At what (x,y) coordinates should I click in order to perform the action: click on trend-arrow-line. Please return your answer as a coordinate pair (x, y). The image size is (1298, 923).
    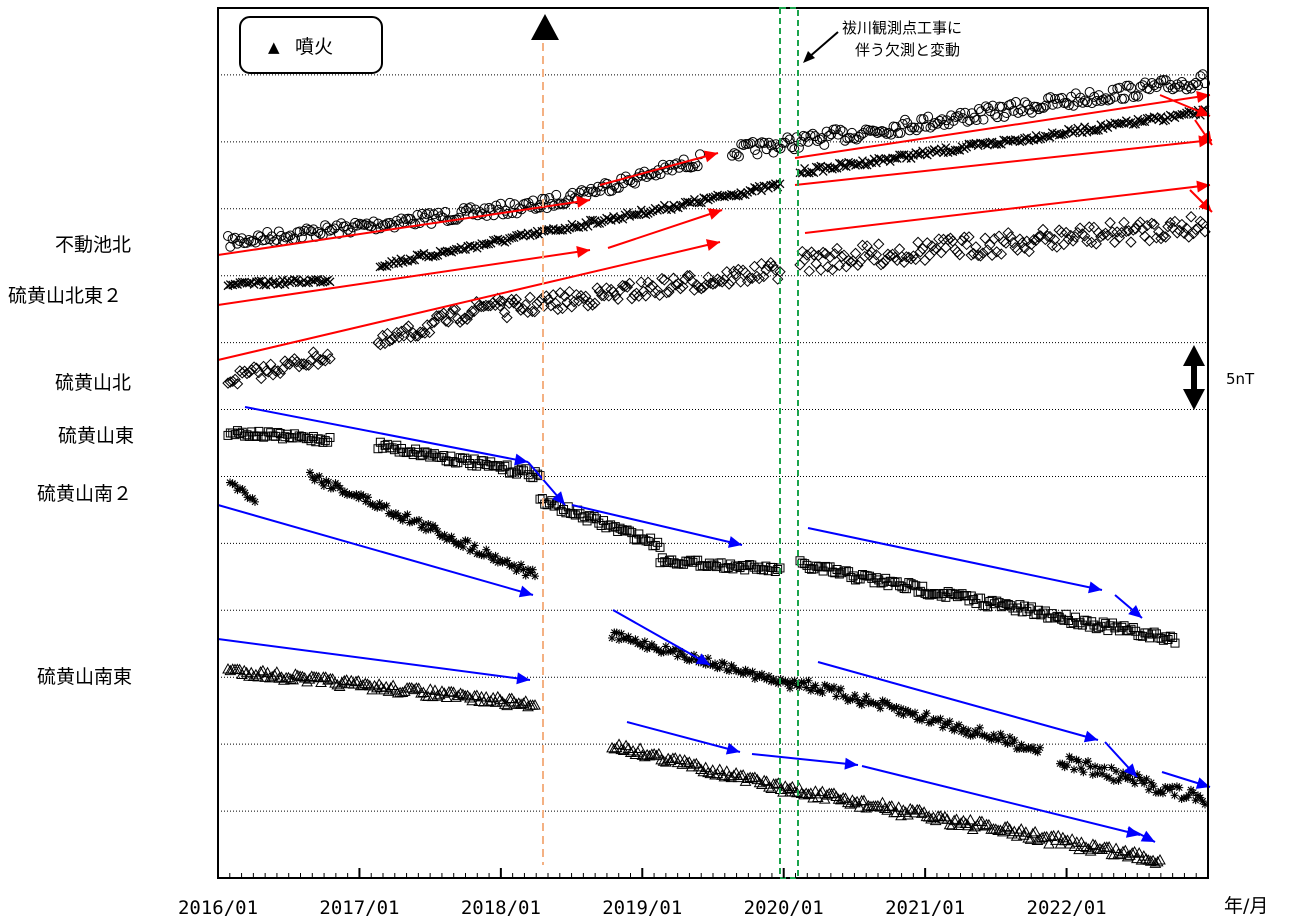
    Looking at the image, I should click on (805, 759).